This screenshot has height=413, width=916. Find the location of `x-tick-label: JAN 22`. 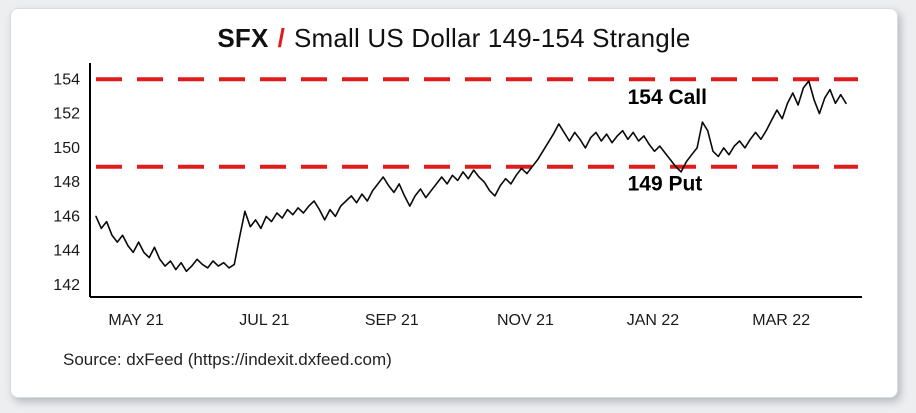

x-tick-label: JAN 22 is located at coordinates (653, 320).